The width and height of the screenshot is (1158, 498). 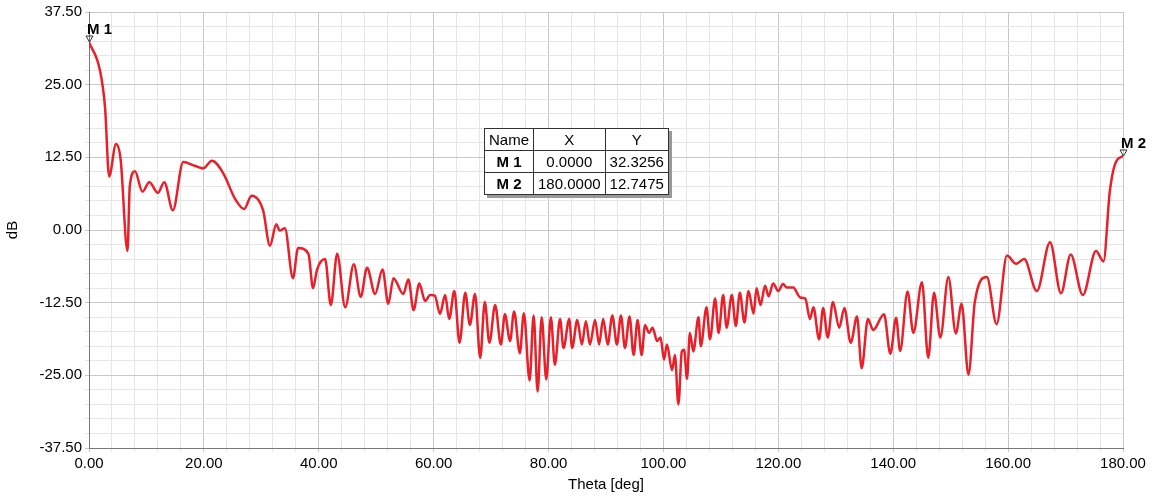 What do you see at coordinates (433, 463) in the screenshot?
I see `x-tick-label: 60.00` at bounding box center [433, 463].